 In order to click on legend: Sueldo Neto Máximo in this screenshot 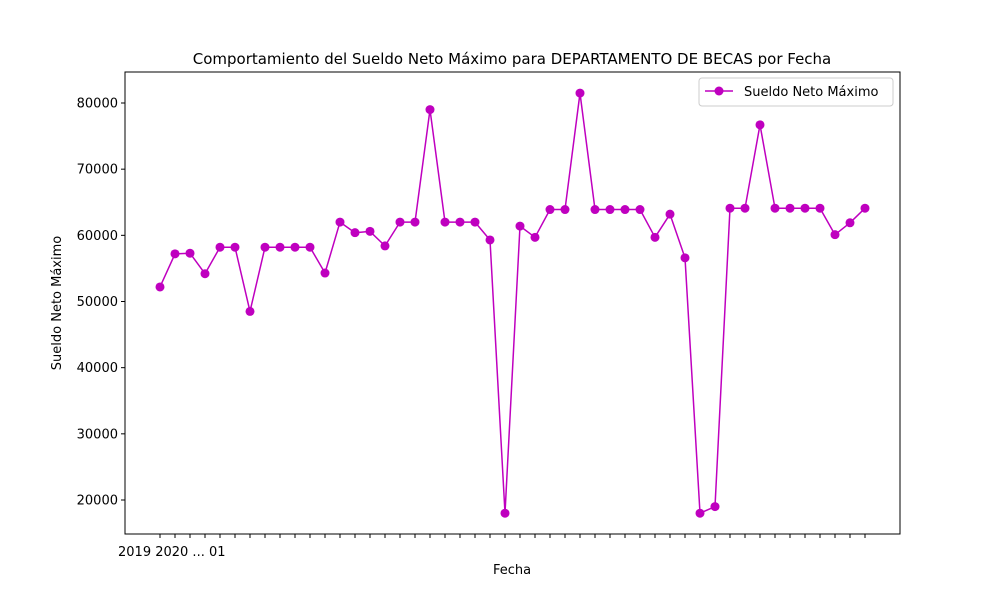, I will do `click(796, 92)`.